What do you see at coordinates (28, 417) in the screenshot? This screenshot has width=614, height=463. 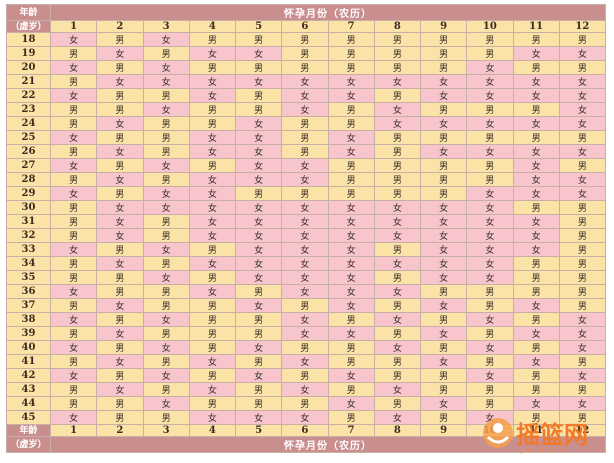 I see `age-cell: 45` at bounding box center [28, 417].